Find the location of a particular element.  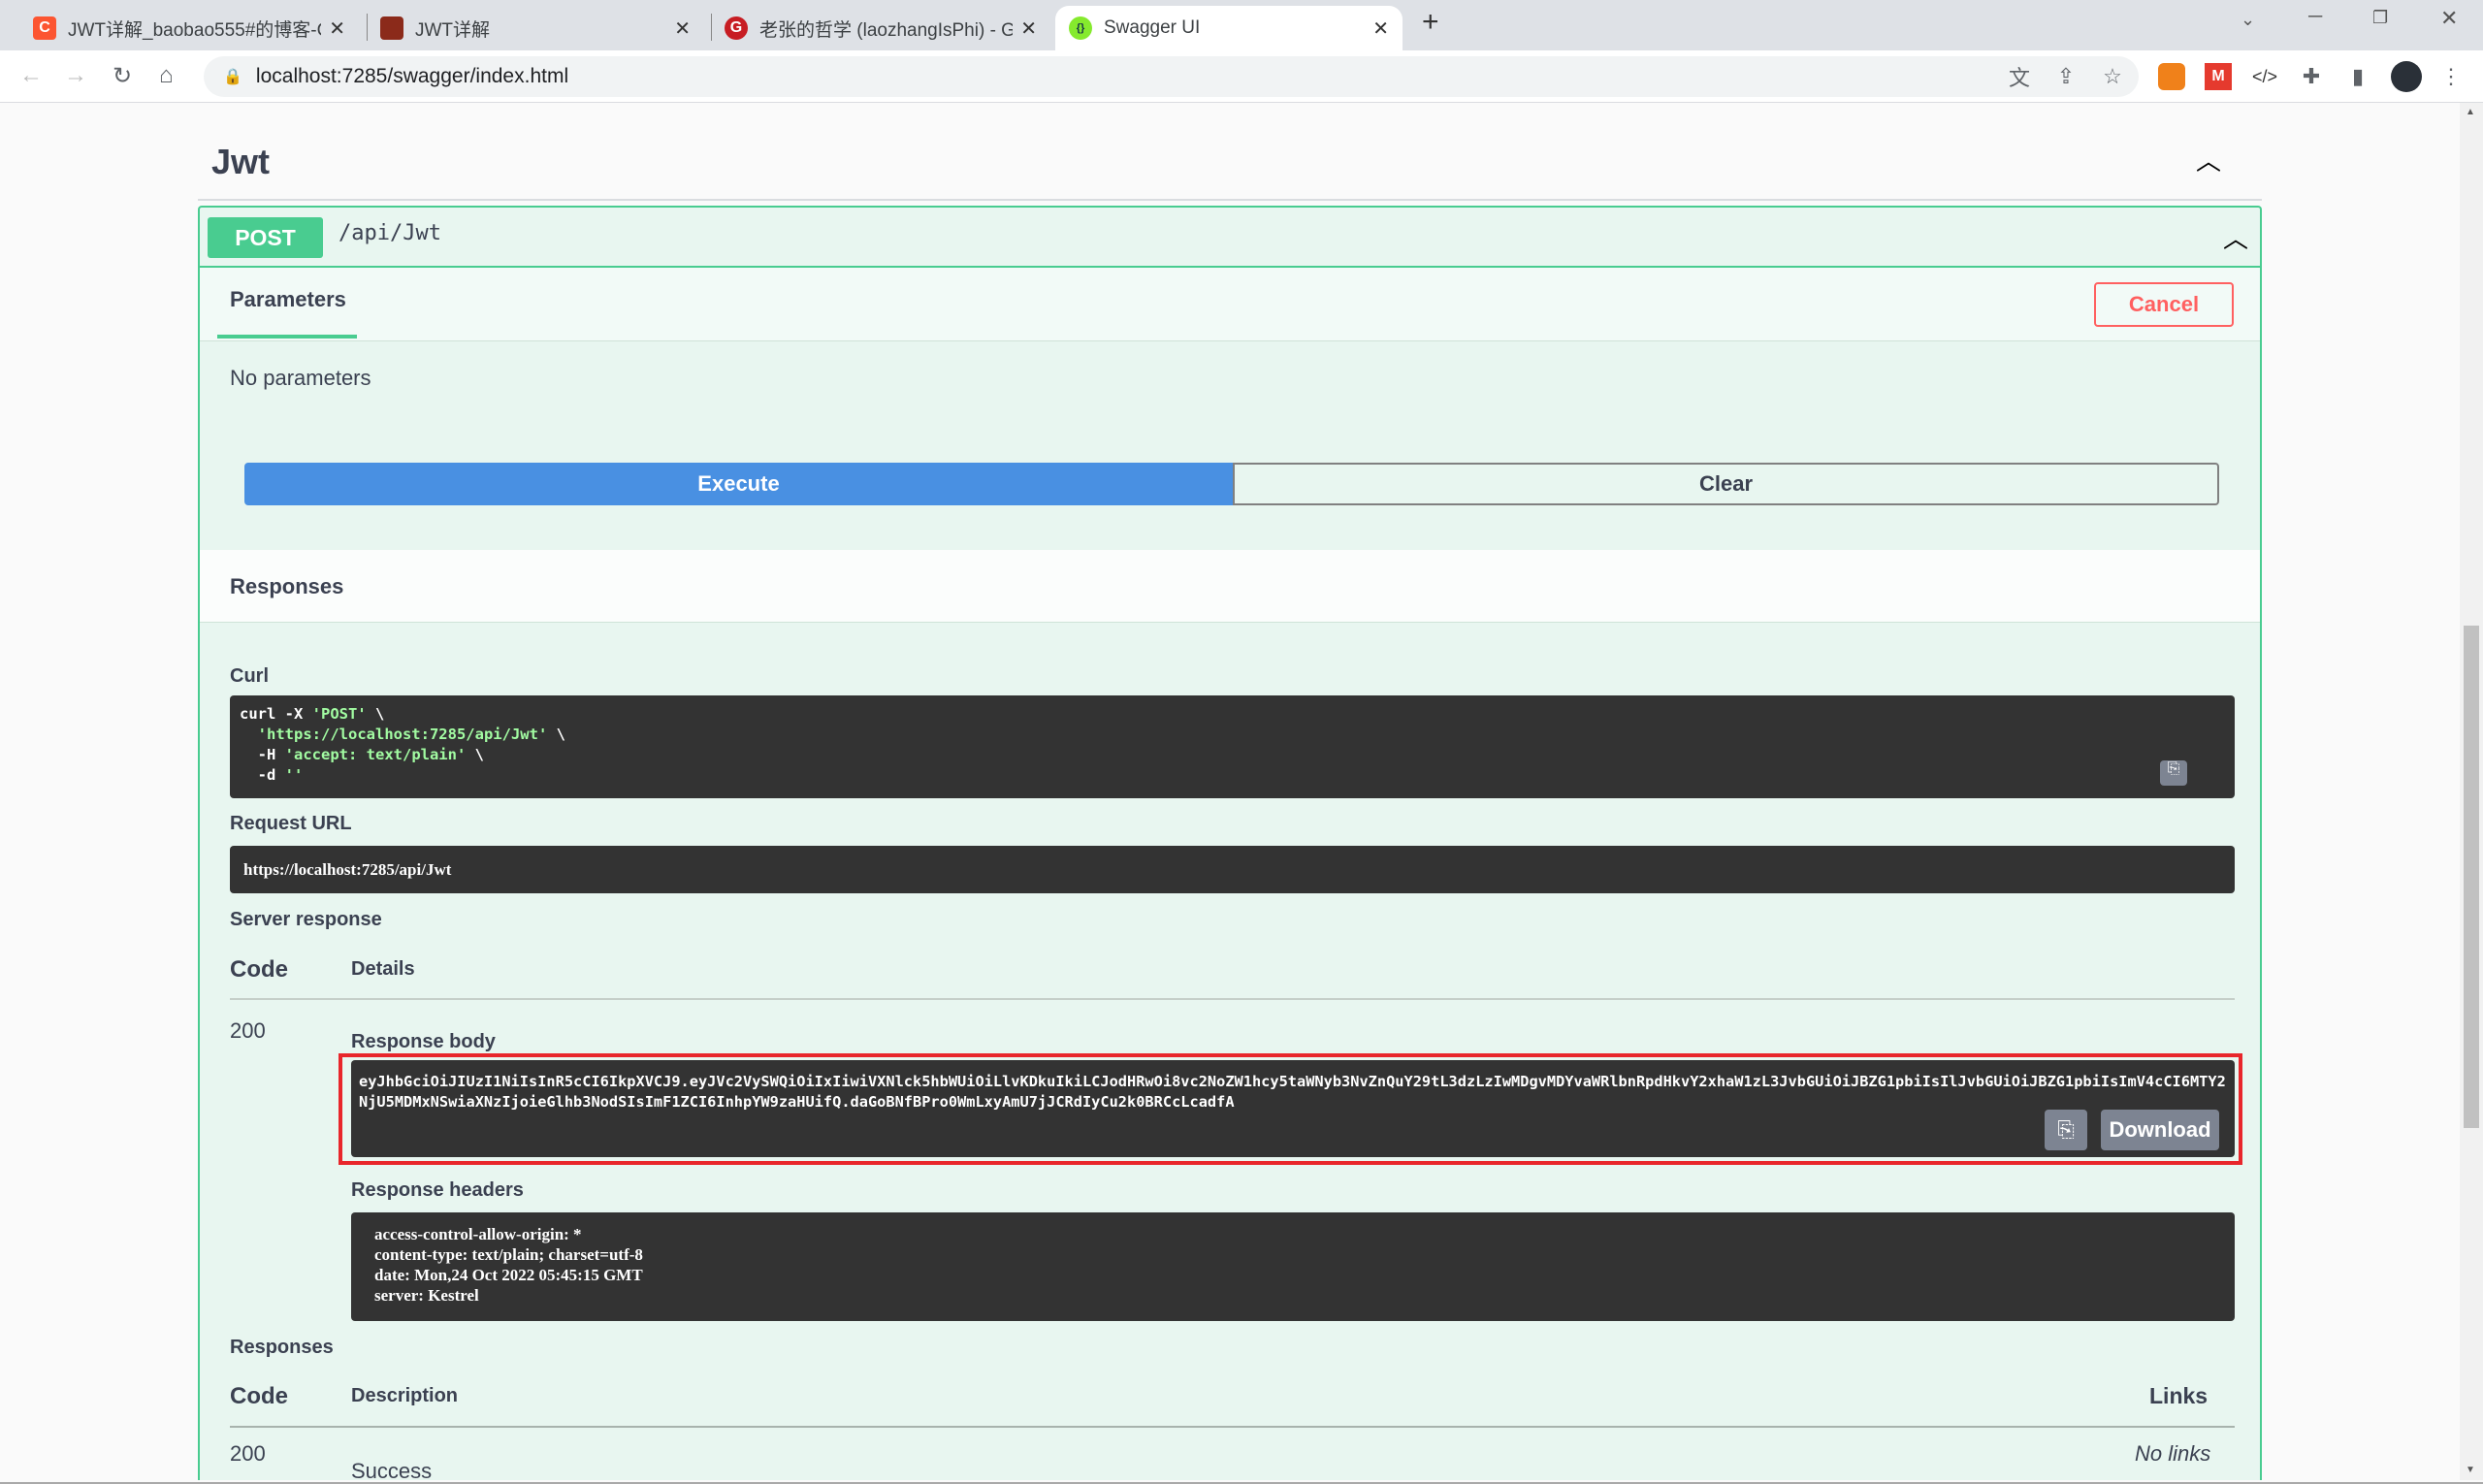

responses-label: Responses is located at coordinates (282, 1347).